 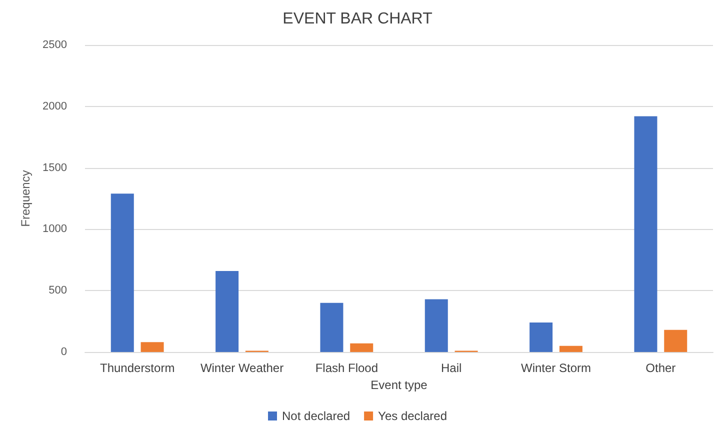 I want to click on y-axis-title: Frequency, so click(x=25, y=198).